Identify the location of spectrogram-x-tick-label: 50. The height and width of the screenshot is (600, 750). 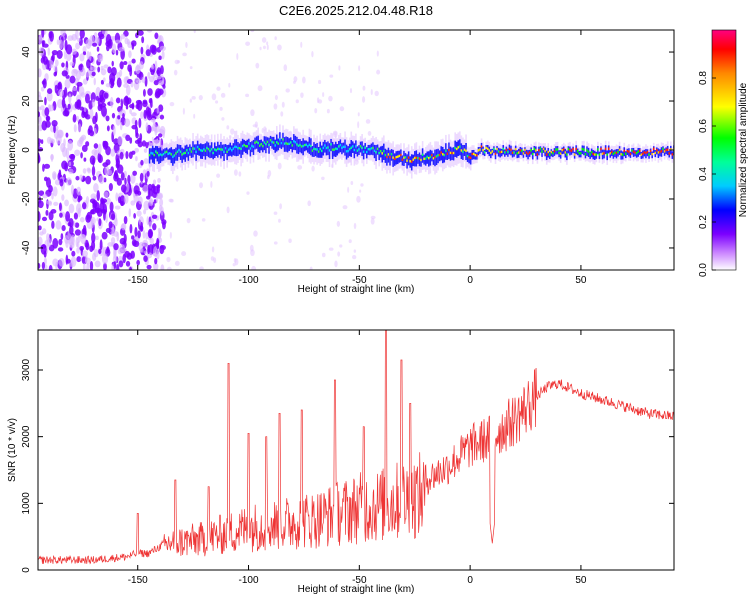
(581, 280).